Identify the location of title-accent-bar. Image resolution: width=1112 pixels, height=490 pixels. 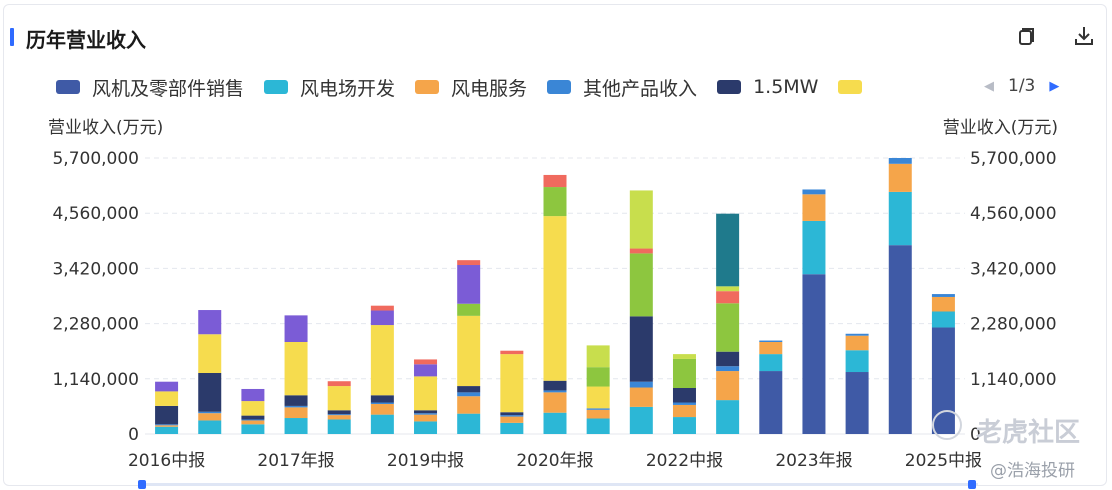
(12, 37).